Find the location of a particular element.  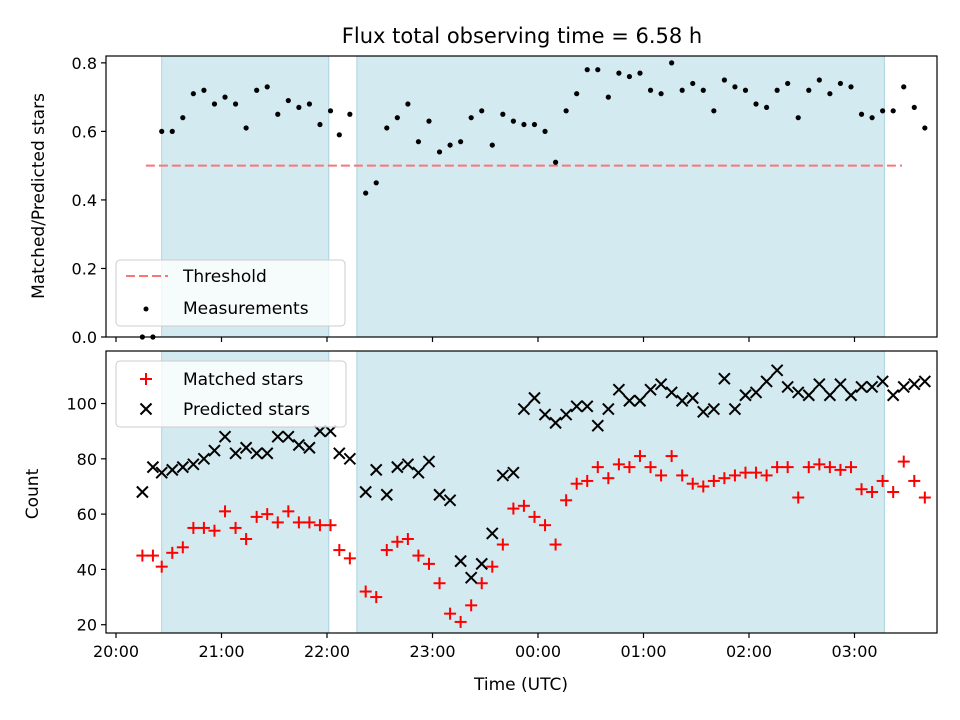

x-tick-label: 20:00 is located at coordinates (116, 651).